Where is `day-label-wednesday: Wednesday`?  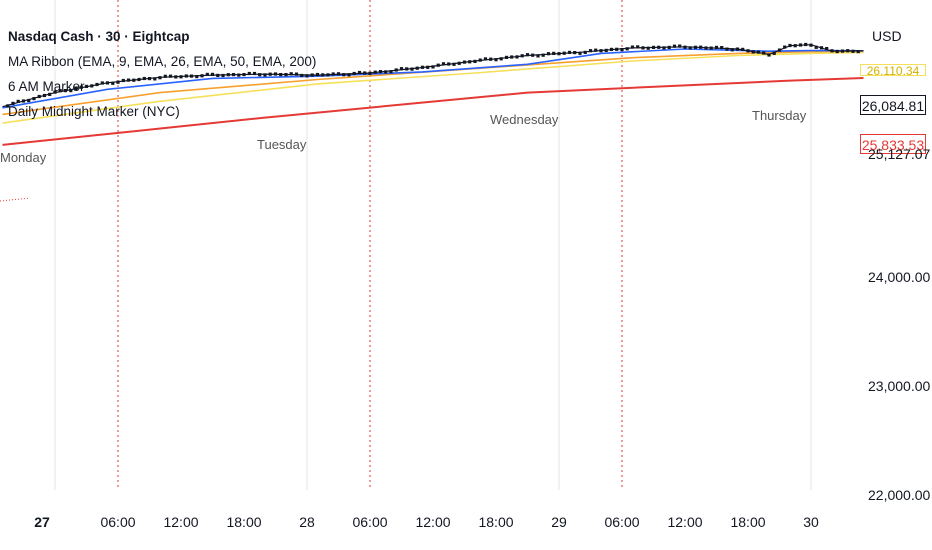
day-label-wednesday: Wednesday is located at coordinates (524, 119).